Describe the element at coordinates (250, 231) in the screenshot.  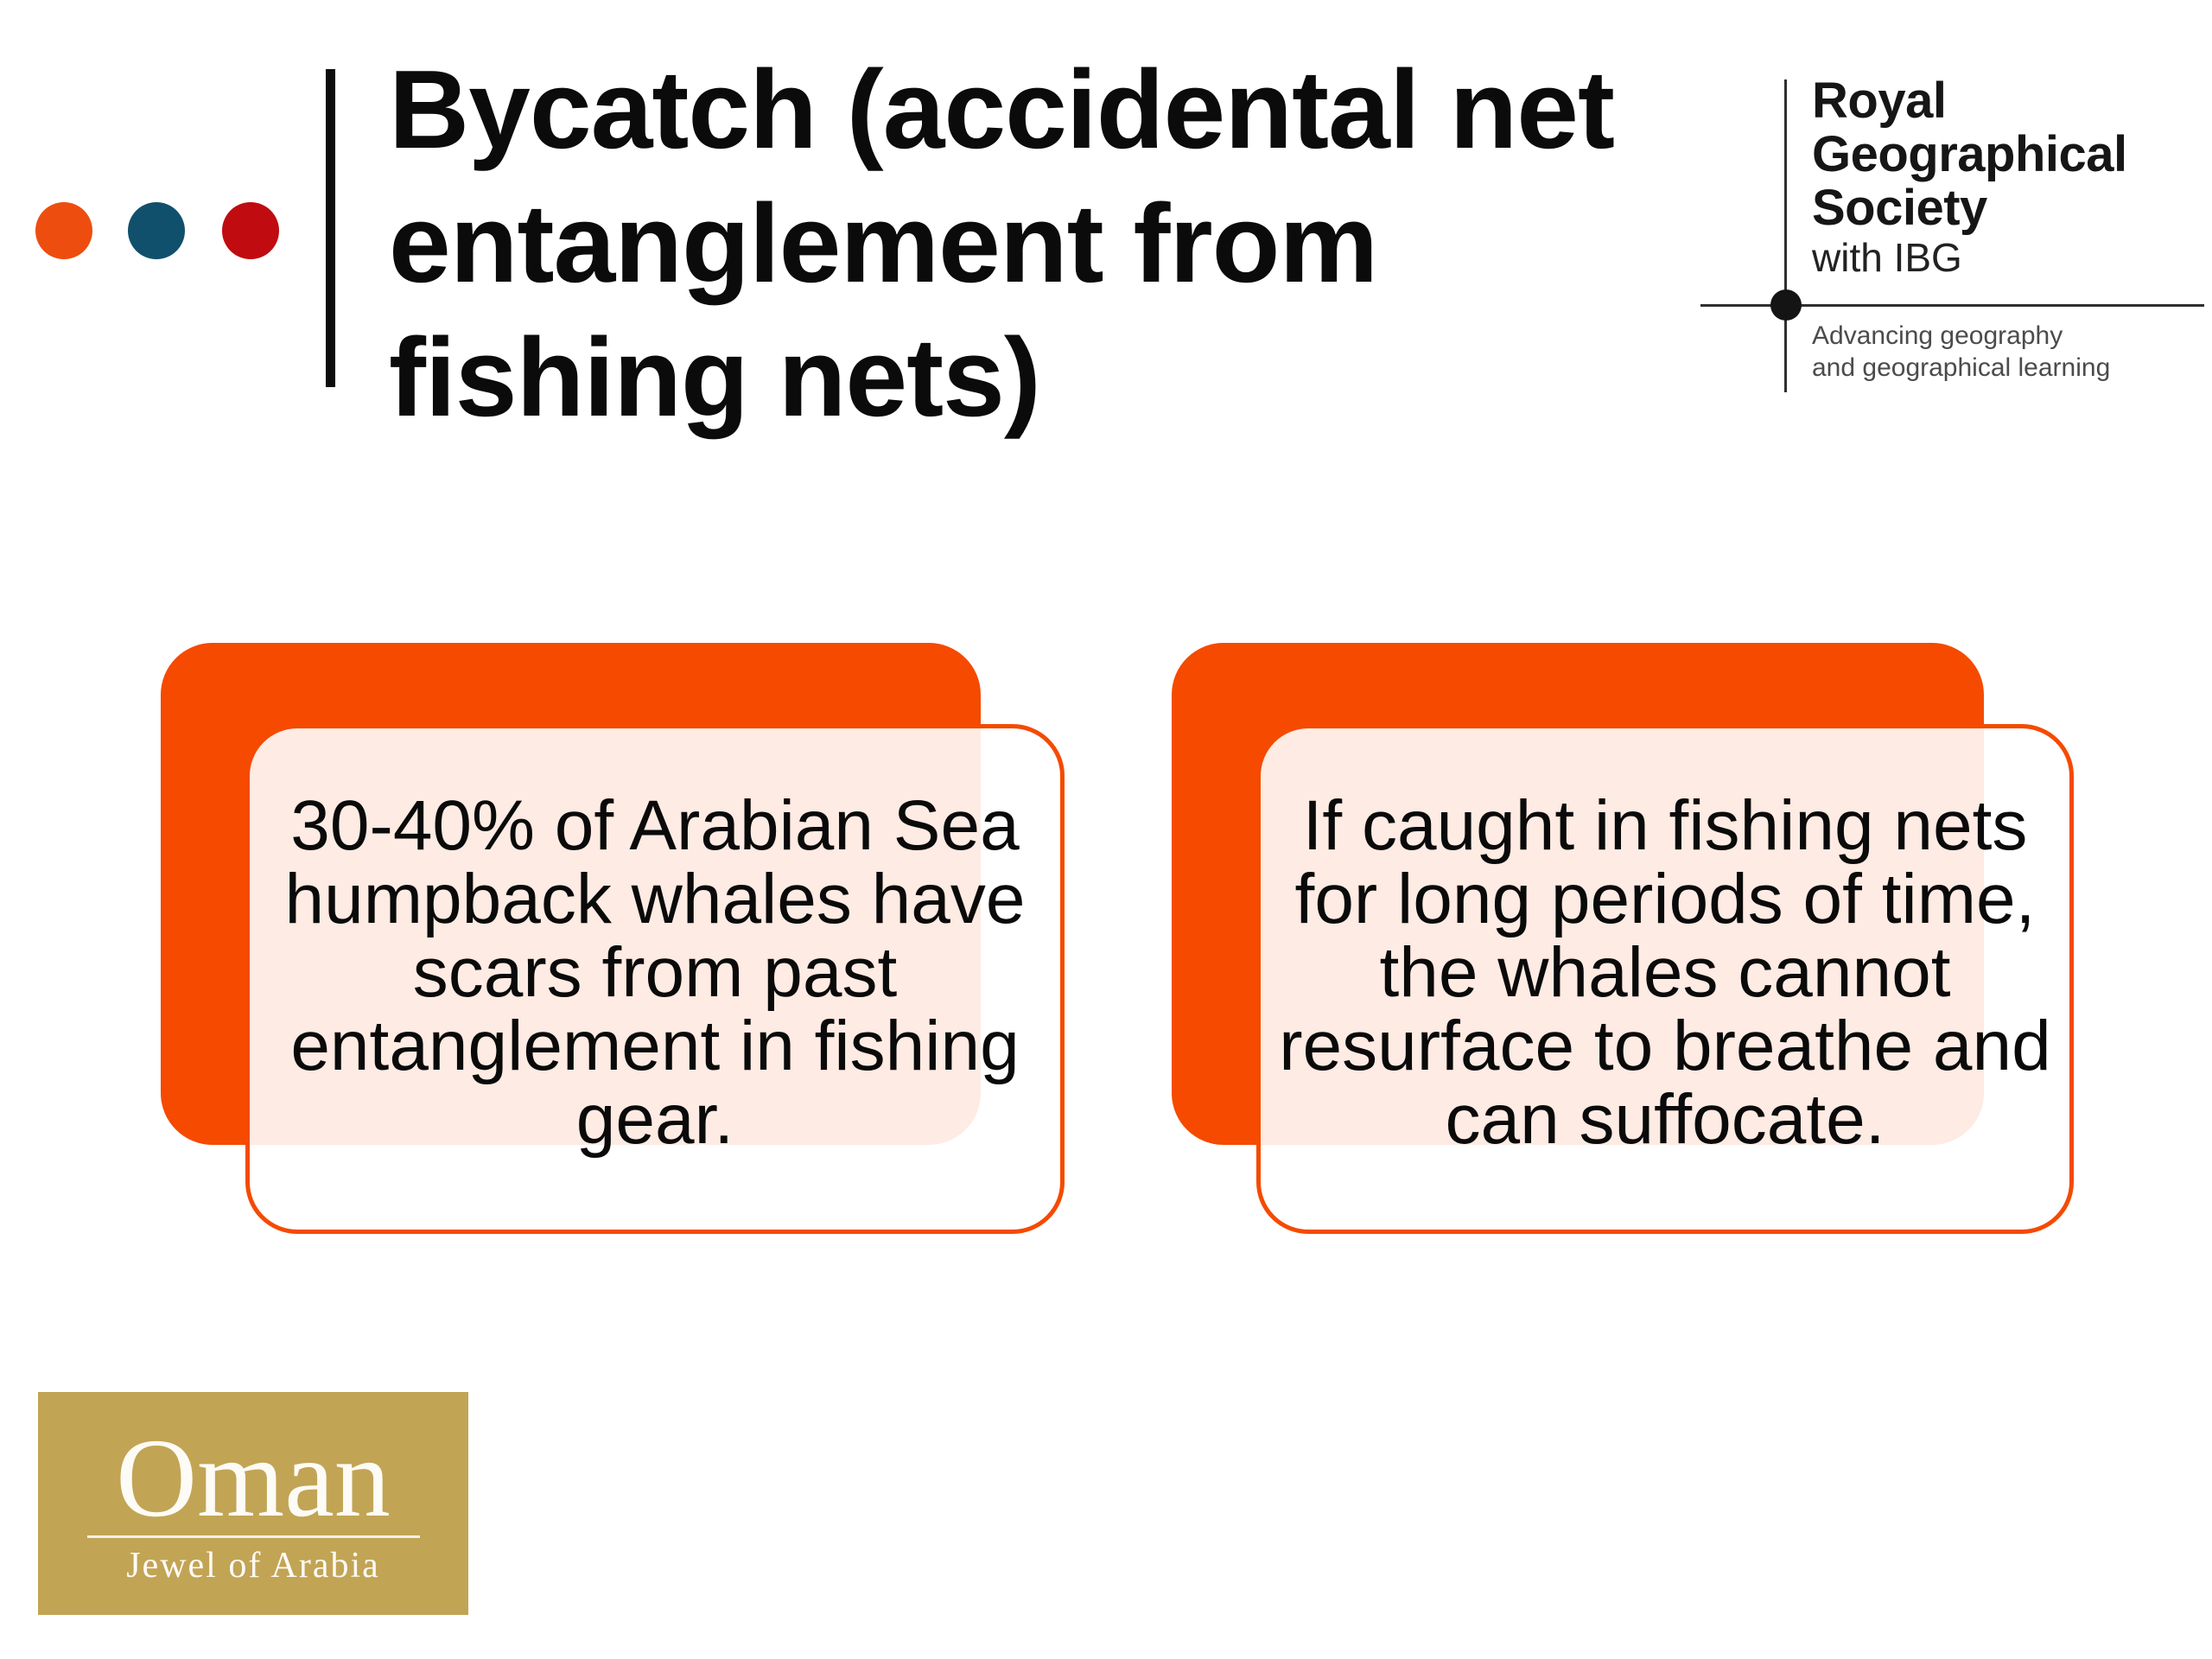
I see `red-dot` at that location.